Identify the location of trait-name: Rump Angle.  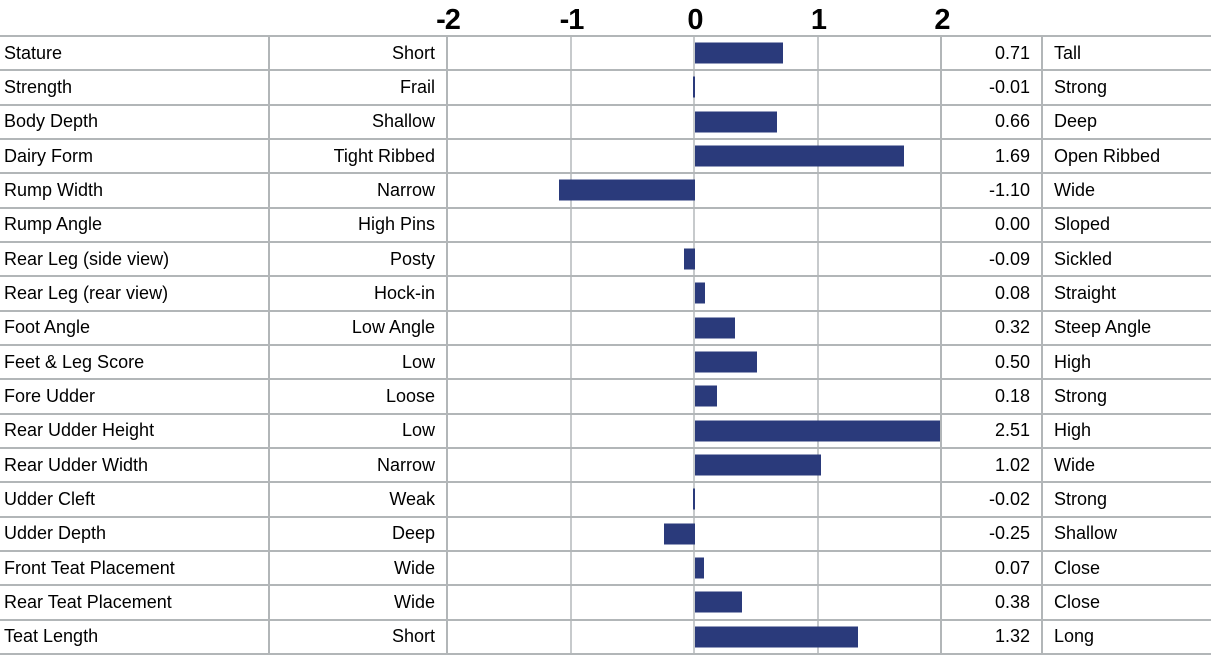
(135, 224).